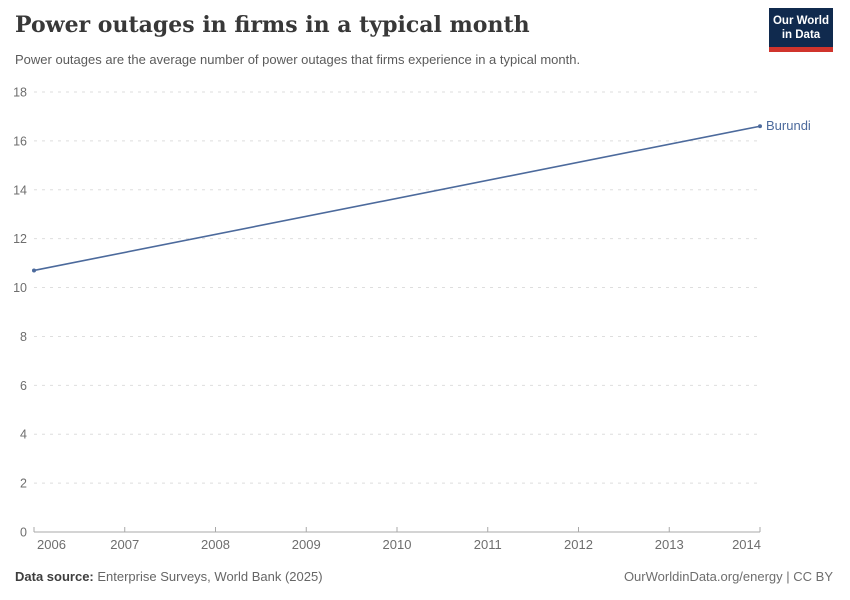  I want to click on x-tick-label: 2006, so click(51, 544).